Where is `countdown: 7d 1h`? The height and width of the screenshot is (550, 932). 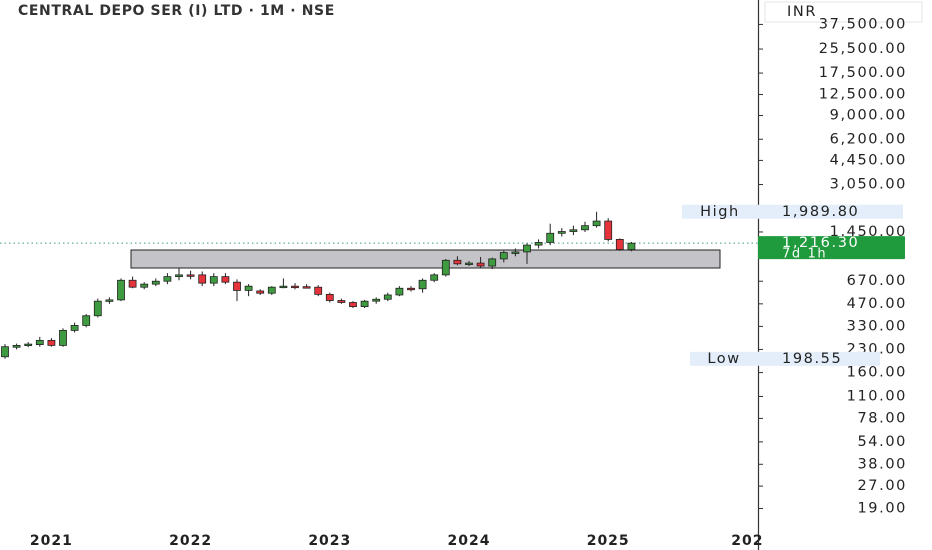
countdown: 7d 1h is located at coordinates (804, 254).